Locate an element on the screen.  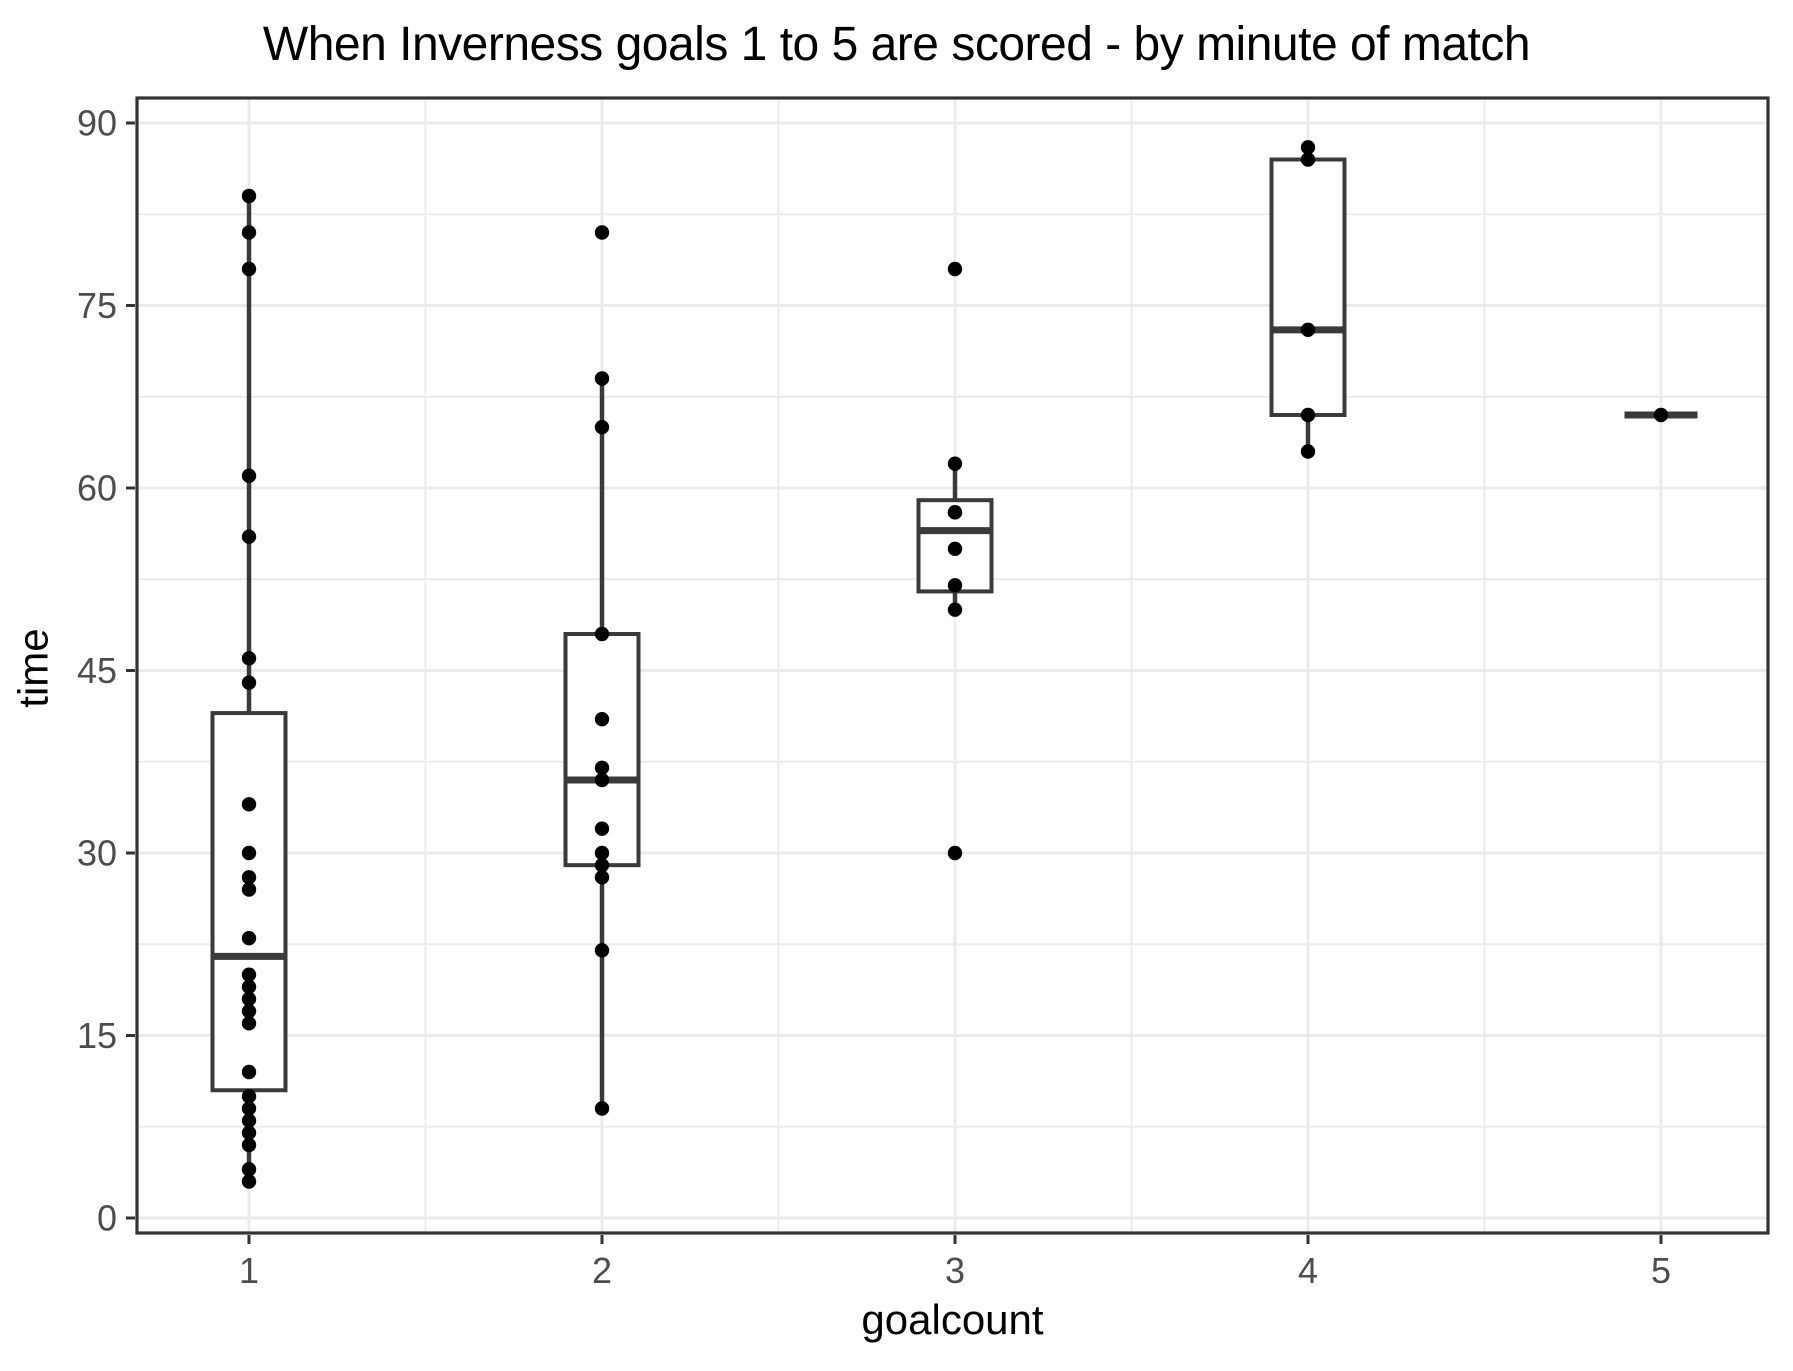
y-tick-label: 15 is located at coordinates (97, 1035).